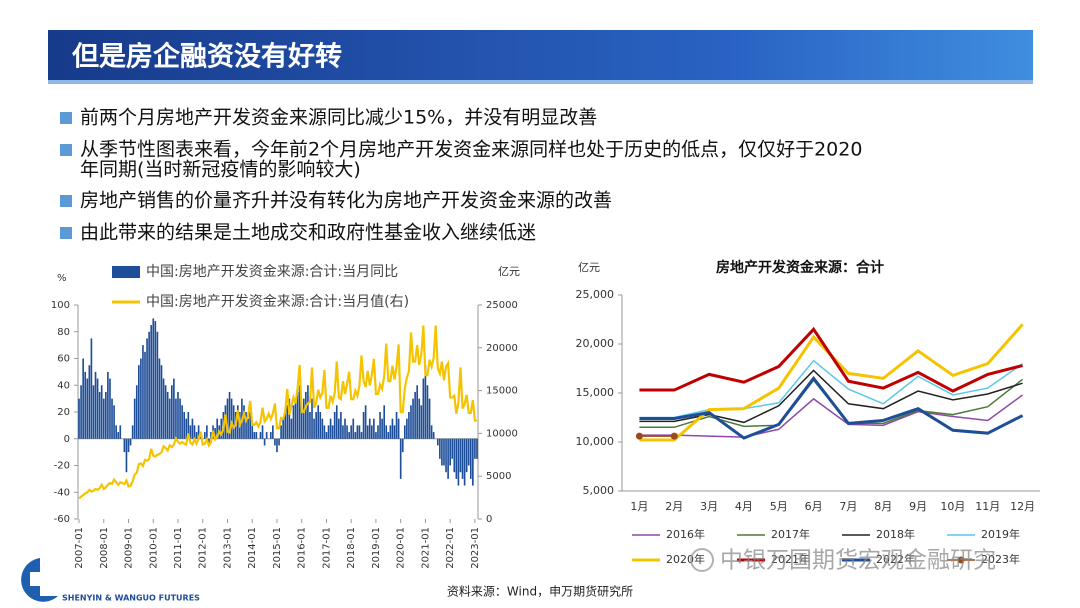 This screenshot has height=608, width=1080. What do you see at coordinates (489, 519) in the screenshot?
I see `y2-tick-label: 0` at bounding box center [489, 519].